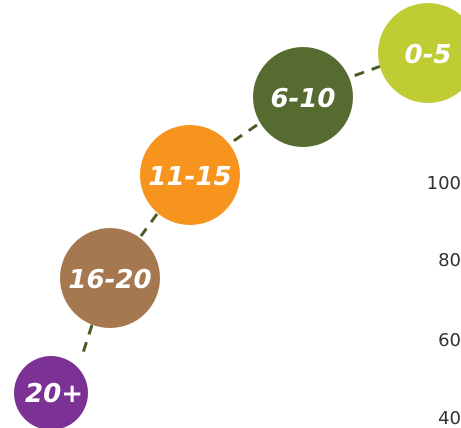 Image resolution: width=461 pixels, height=428 pixels. What do you see at coordinates (449, 418) in the screenshot?
I see `side-label-40: 40` at bounding box center [449, 418].